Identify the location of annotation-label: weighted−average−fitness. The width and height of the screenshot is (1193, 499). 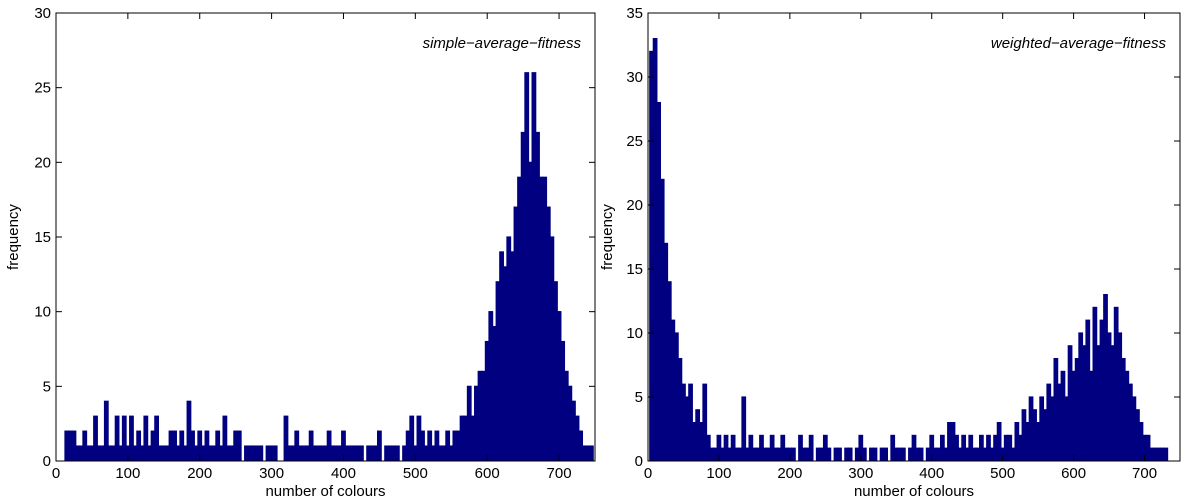
(1079, 43).